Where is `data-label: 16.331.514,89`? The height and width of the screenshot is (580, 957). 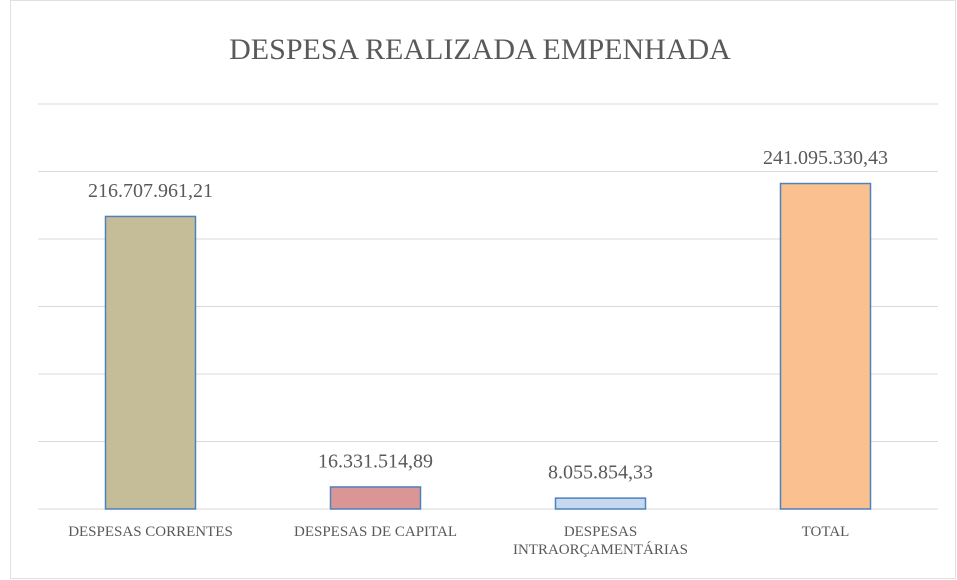 data-label: 16.331.514,89 is located at coordinates (375, 462).